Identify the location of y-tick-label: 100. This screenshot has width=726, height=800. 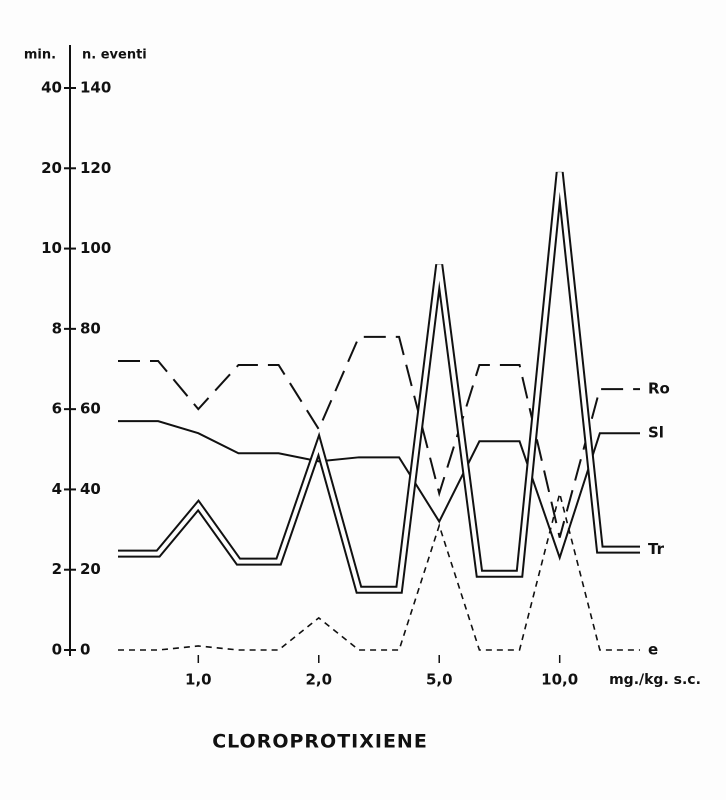
(95, 248).